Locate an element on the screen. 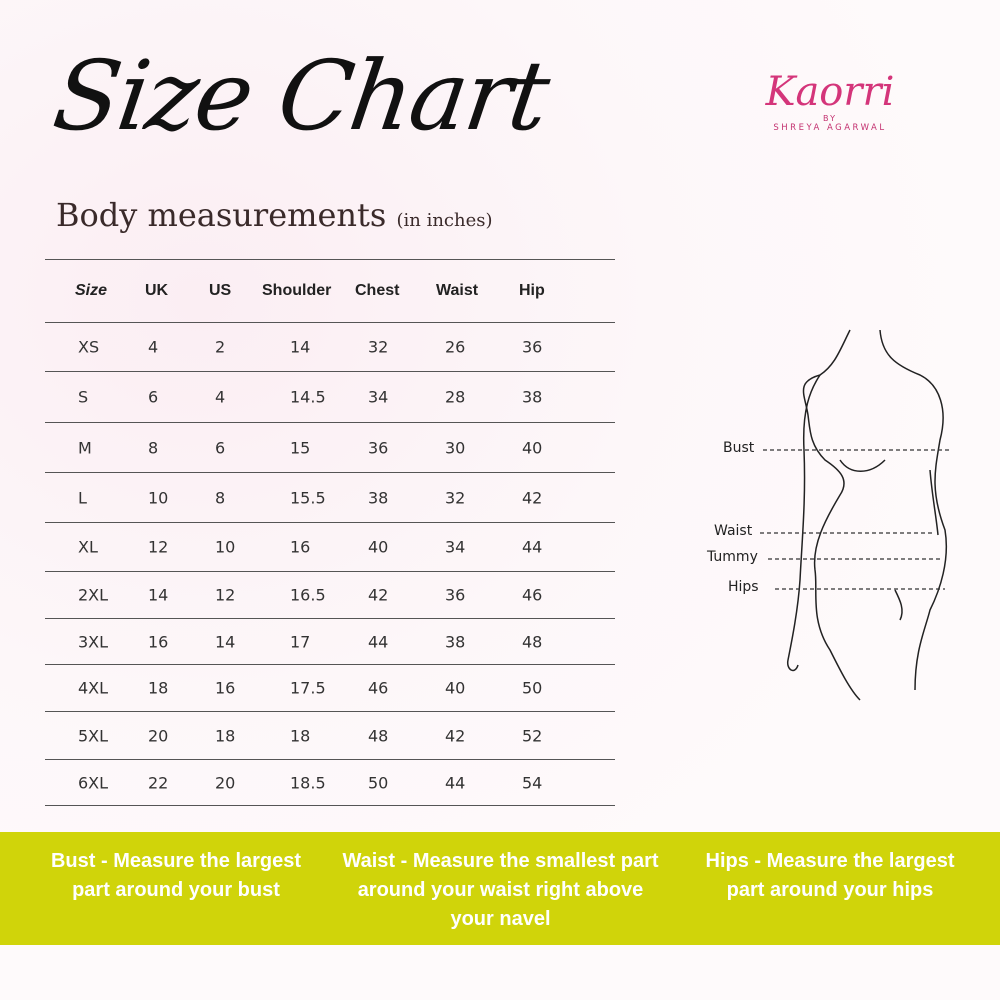 This screenshot has width=1000, height=1000. table-row: S 6 4 14.5 34 28 38 is located at coordinates (330, 396).